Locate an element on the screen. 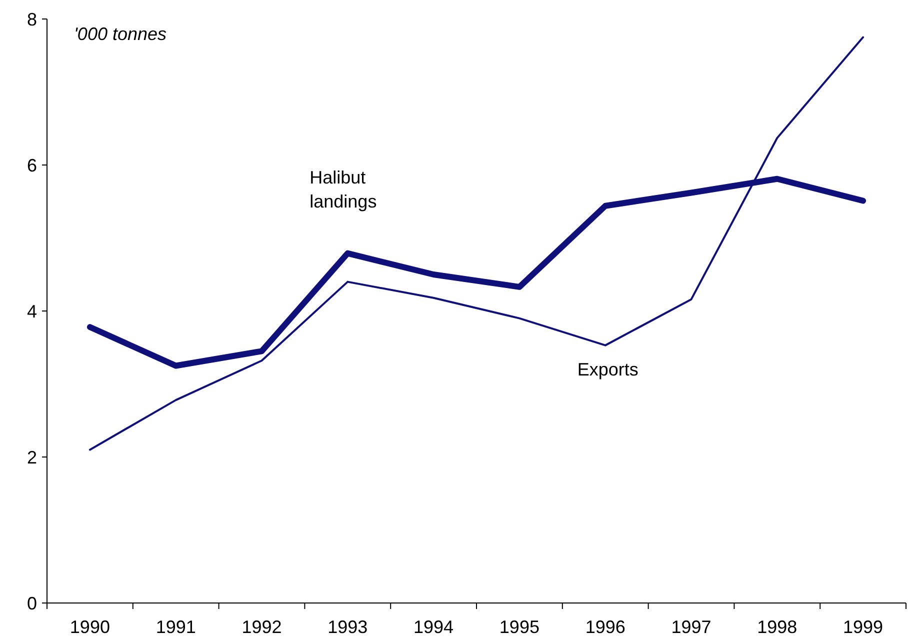 This screenshot has height=644, width=908. x-tick-label: 1991 is located at coordinates (176, 627).